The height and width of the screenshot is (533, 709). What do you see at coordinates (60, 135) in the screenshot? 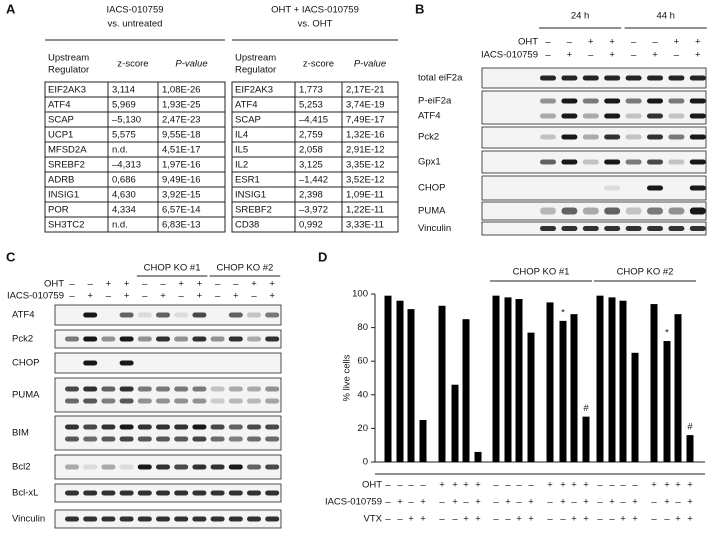
I see `table-cell: UCP1` at bounding box center [60, 135].